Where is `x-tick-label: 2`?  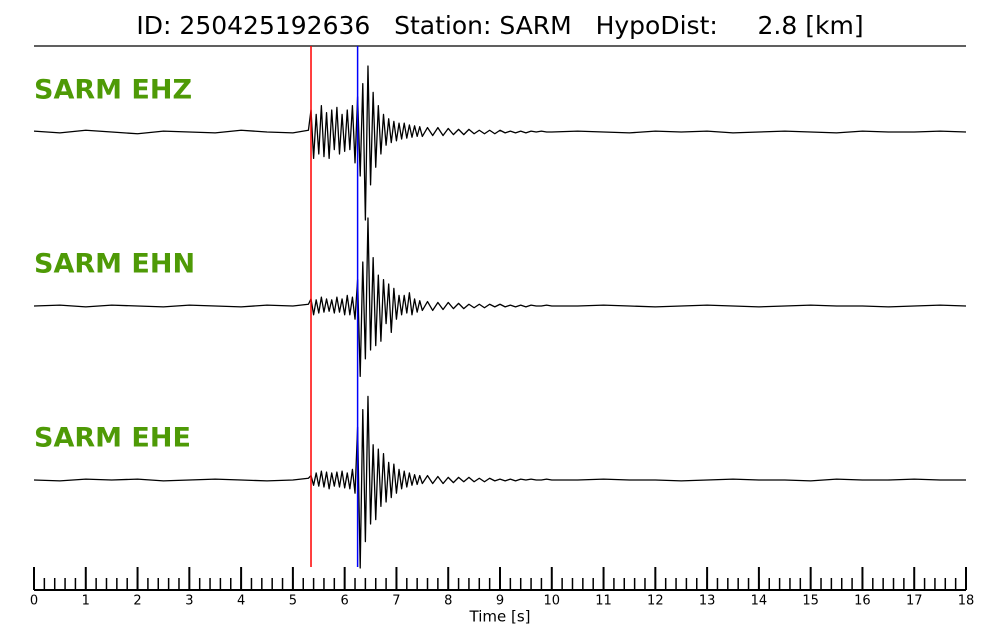 x-tick-label: 2 is located at coordinates (137, 601).